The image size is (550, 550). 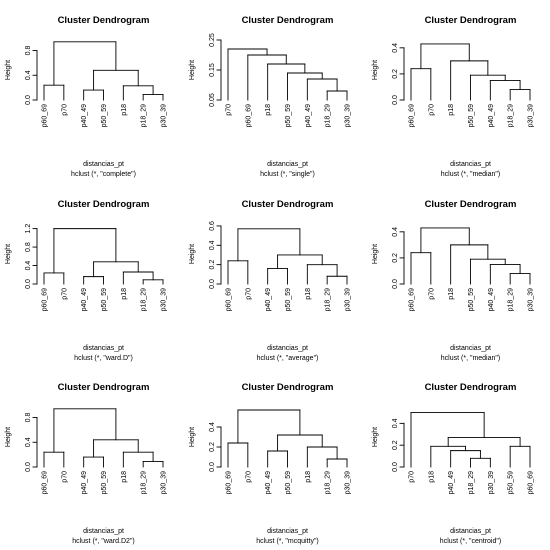 I want to click on y-tick-label: 1.2, so click(x=28, y=229).